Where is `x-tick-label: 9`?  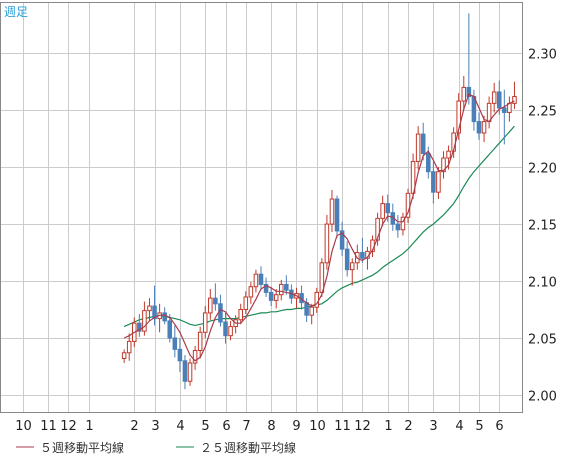
x-tick-label: 9 is located at coordinates (296, 426).